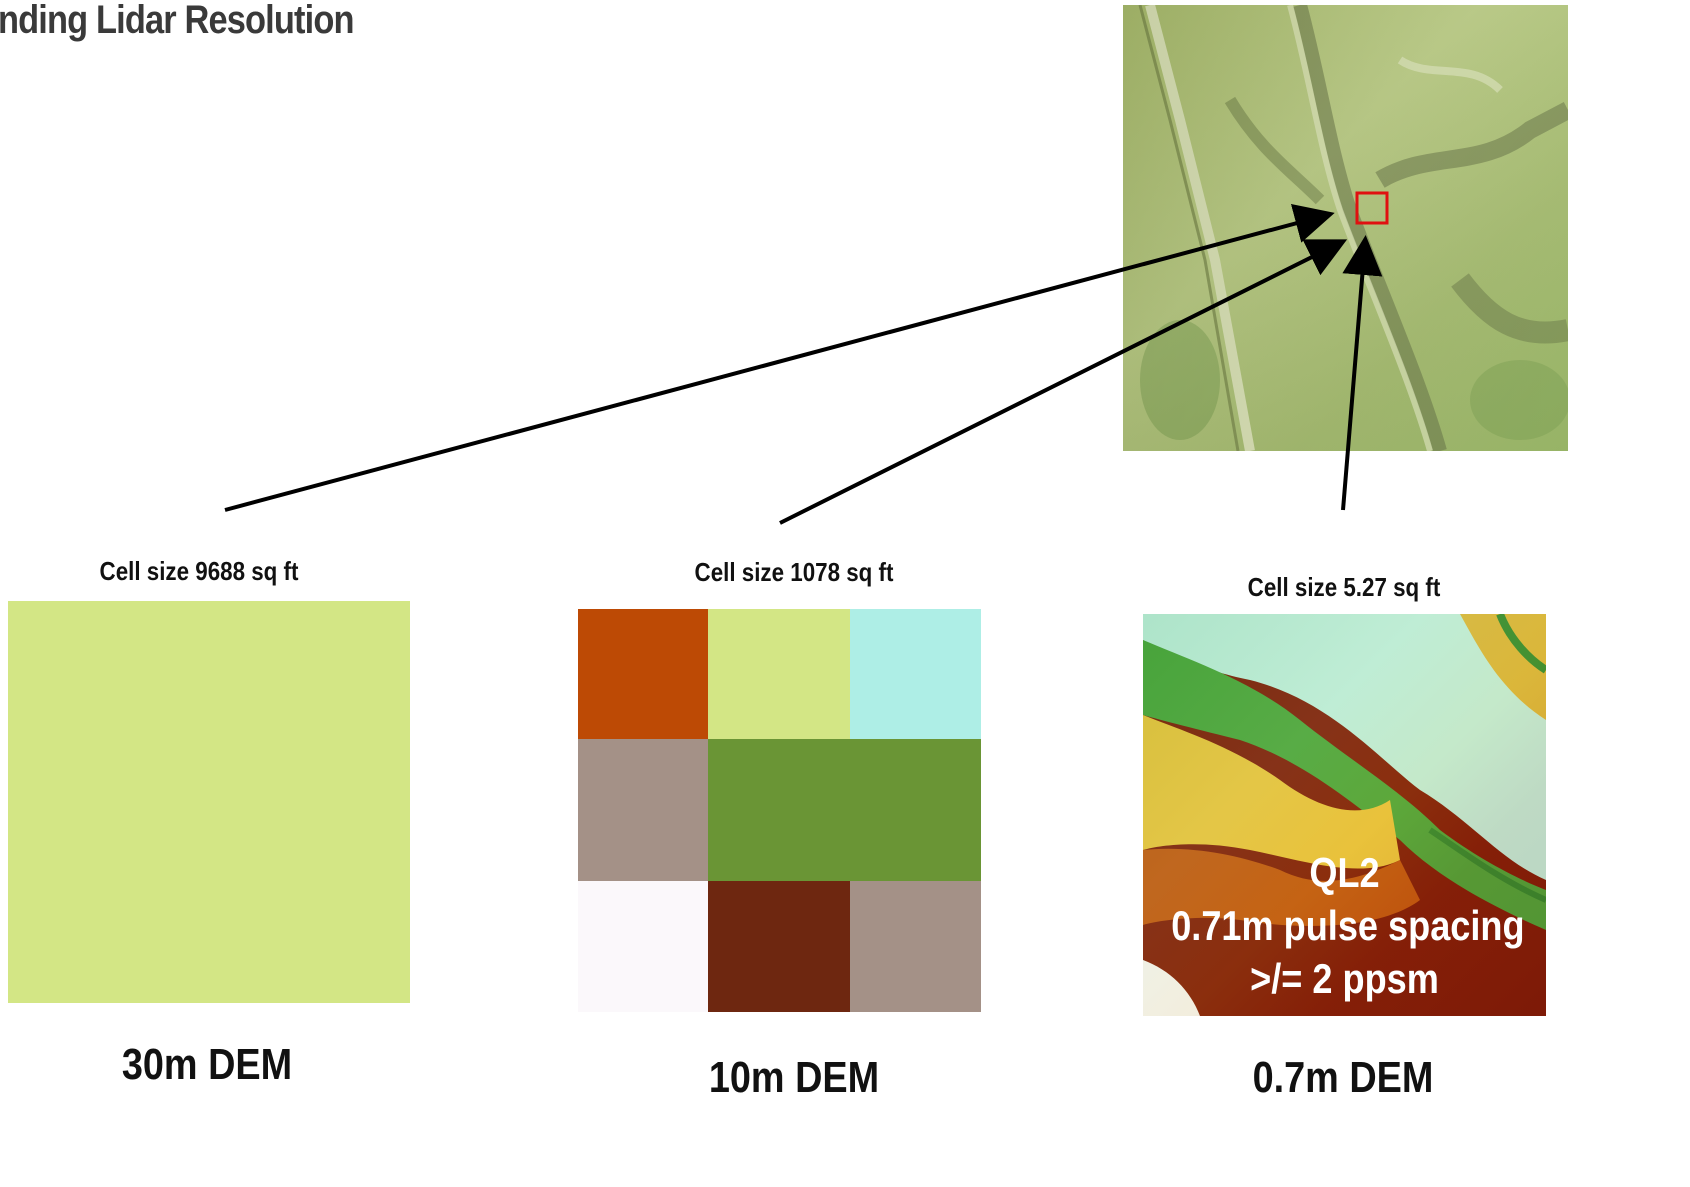 The height and width of the screenshot is (1187, 1690). What do you see at coordinates (794, 572) in the screenshot?
I see `caption-10m: Cell size 1078 sq ft` at bounding box center [794, 572].